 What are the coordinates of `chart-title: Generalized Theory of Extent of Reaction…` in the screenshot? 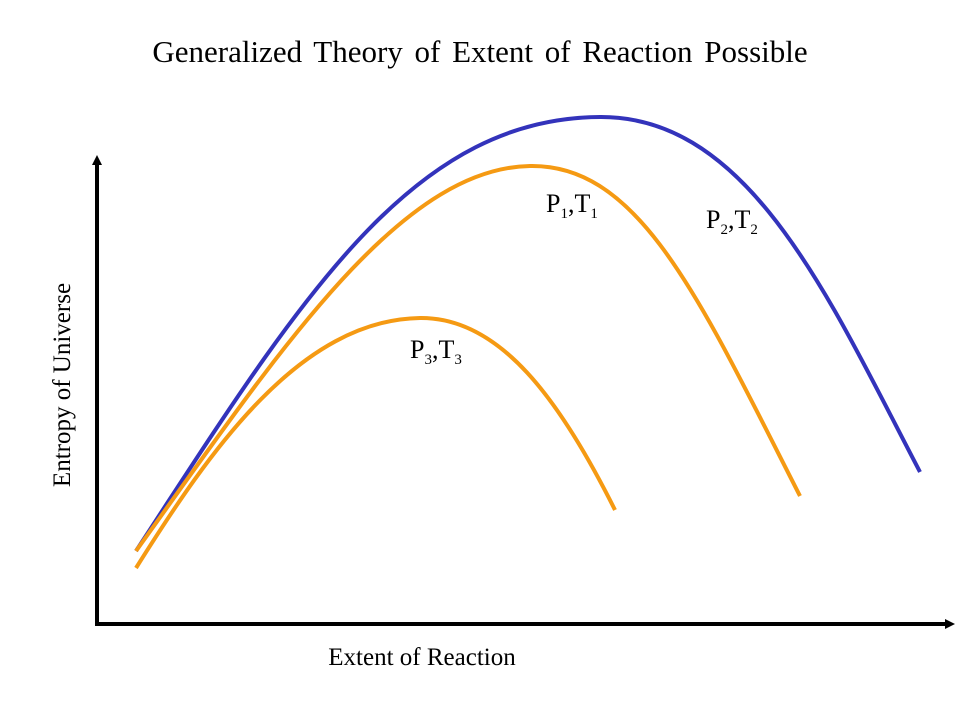 It's located at (480, 51).